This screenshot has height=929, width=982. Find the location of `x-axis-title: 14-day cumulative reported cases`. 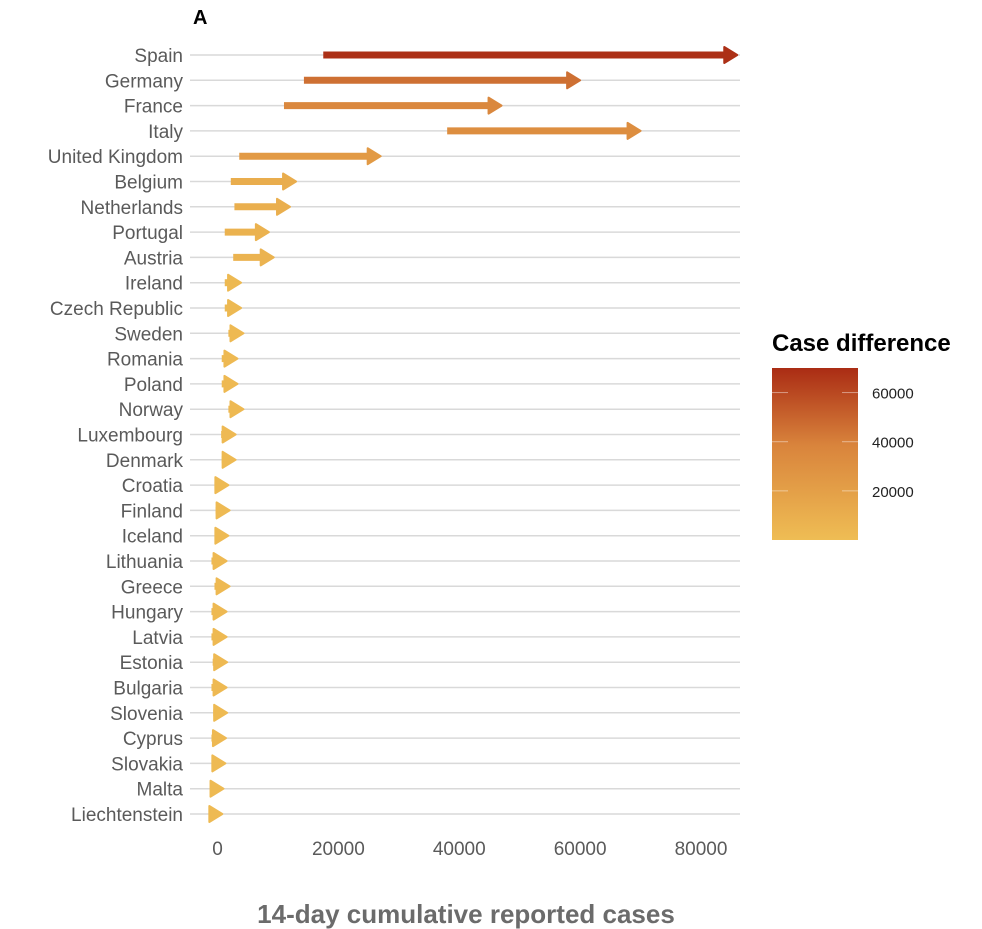

x-axis-title: 14-day cumulative reported cases is located at coordinates (466, 914).